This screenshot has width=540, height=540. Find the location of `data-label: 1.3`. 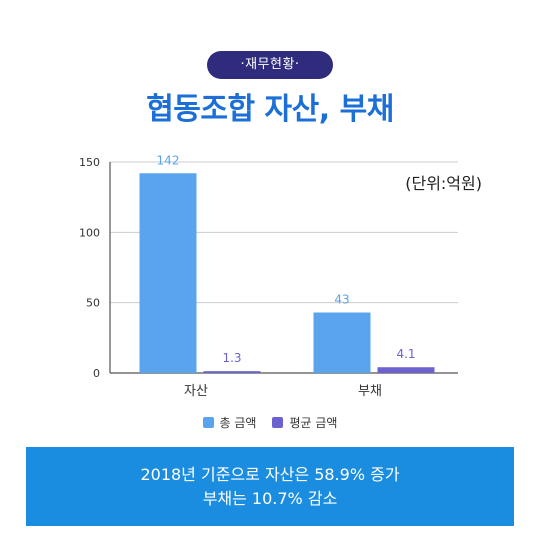

data-label: 1.3 is located at coordinates (231, 358).